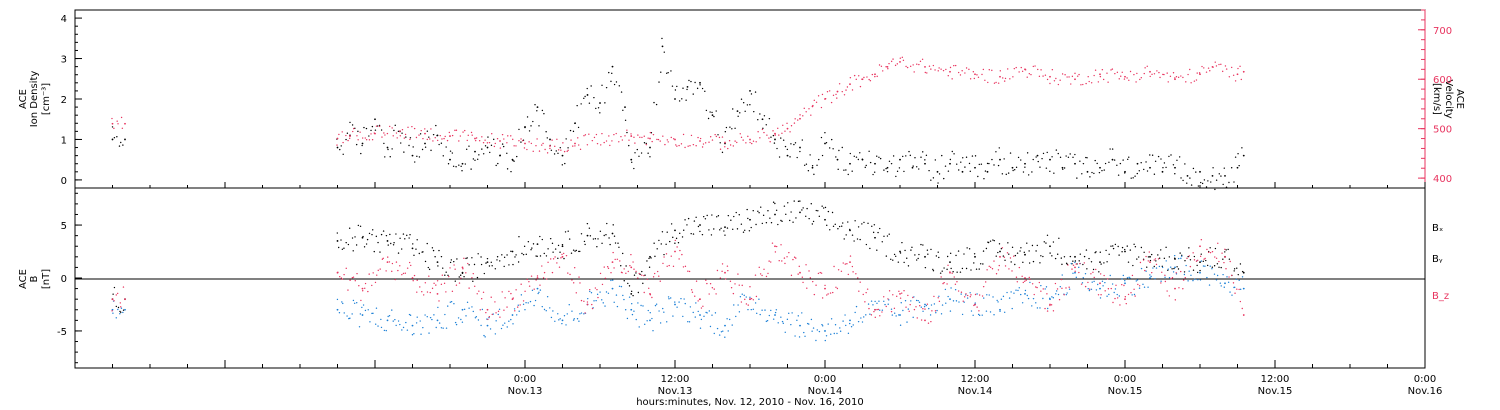  I want to click on data-point-bx, so click(1150, 256).